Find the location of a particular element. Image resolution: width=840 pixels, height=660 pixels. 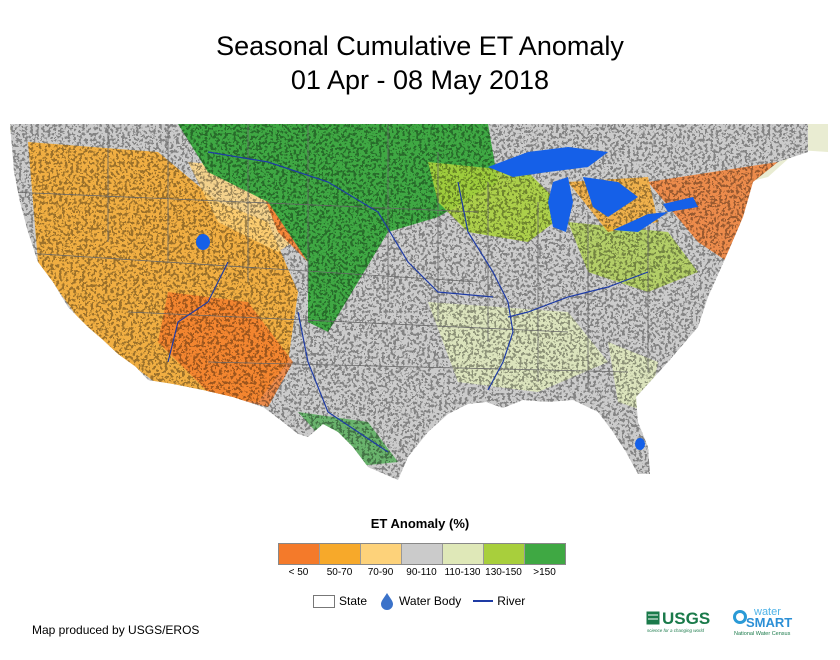

census-text: National Water Census is located at coordinates (762, 634).